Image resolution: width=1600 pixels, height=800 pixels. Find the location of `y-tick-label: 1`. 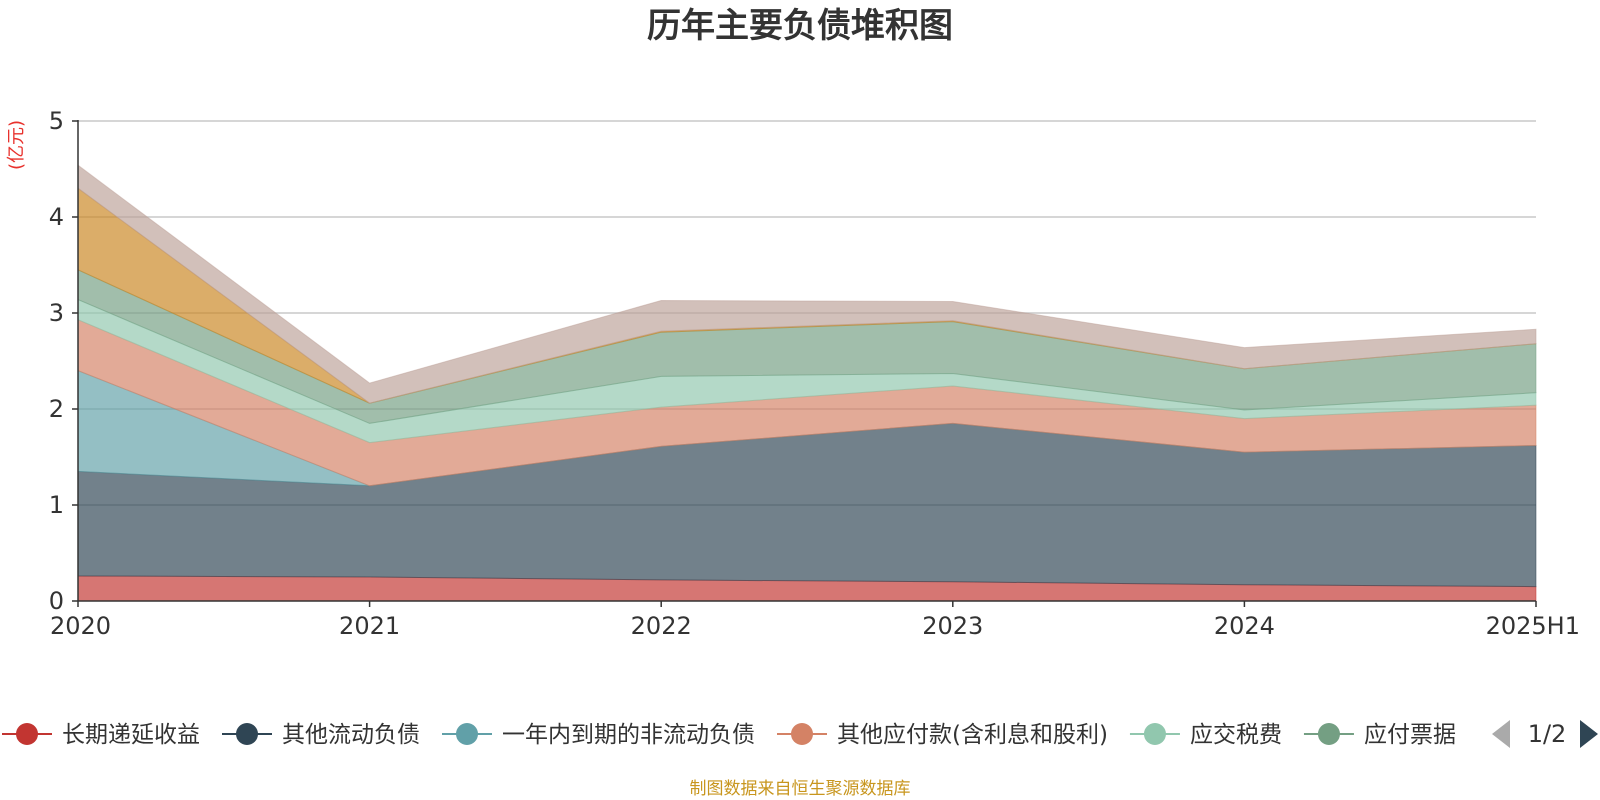

y-tick-label: 1 is located at coordinates (56, 505).